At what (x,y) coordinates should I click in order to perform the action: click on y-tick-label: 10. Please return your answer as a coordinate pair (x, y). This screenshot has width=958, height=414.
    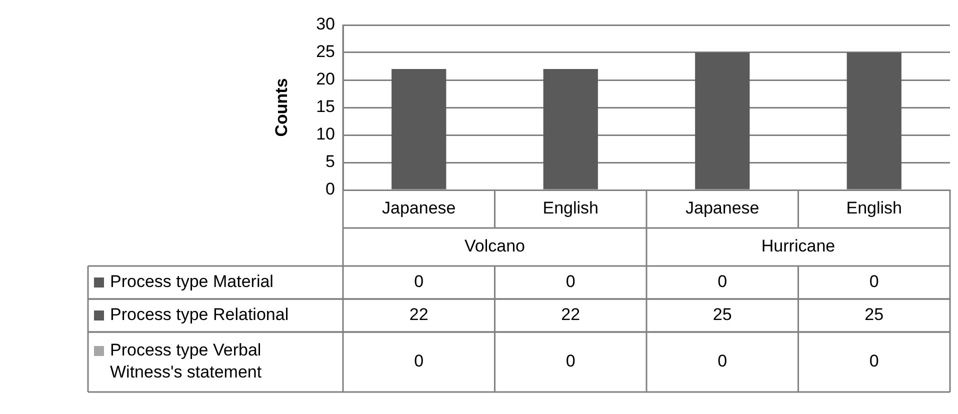
    Looking at the image, I should click on (325, 134).